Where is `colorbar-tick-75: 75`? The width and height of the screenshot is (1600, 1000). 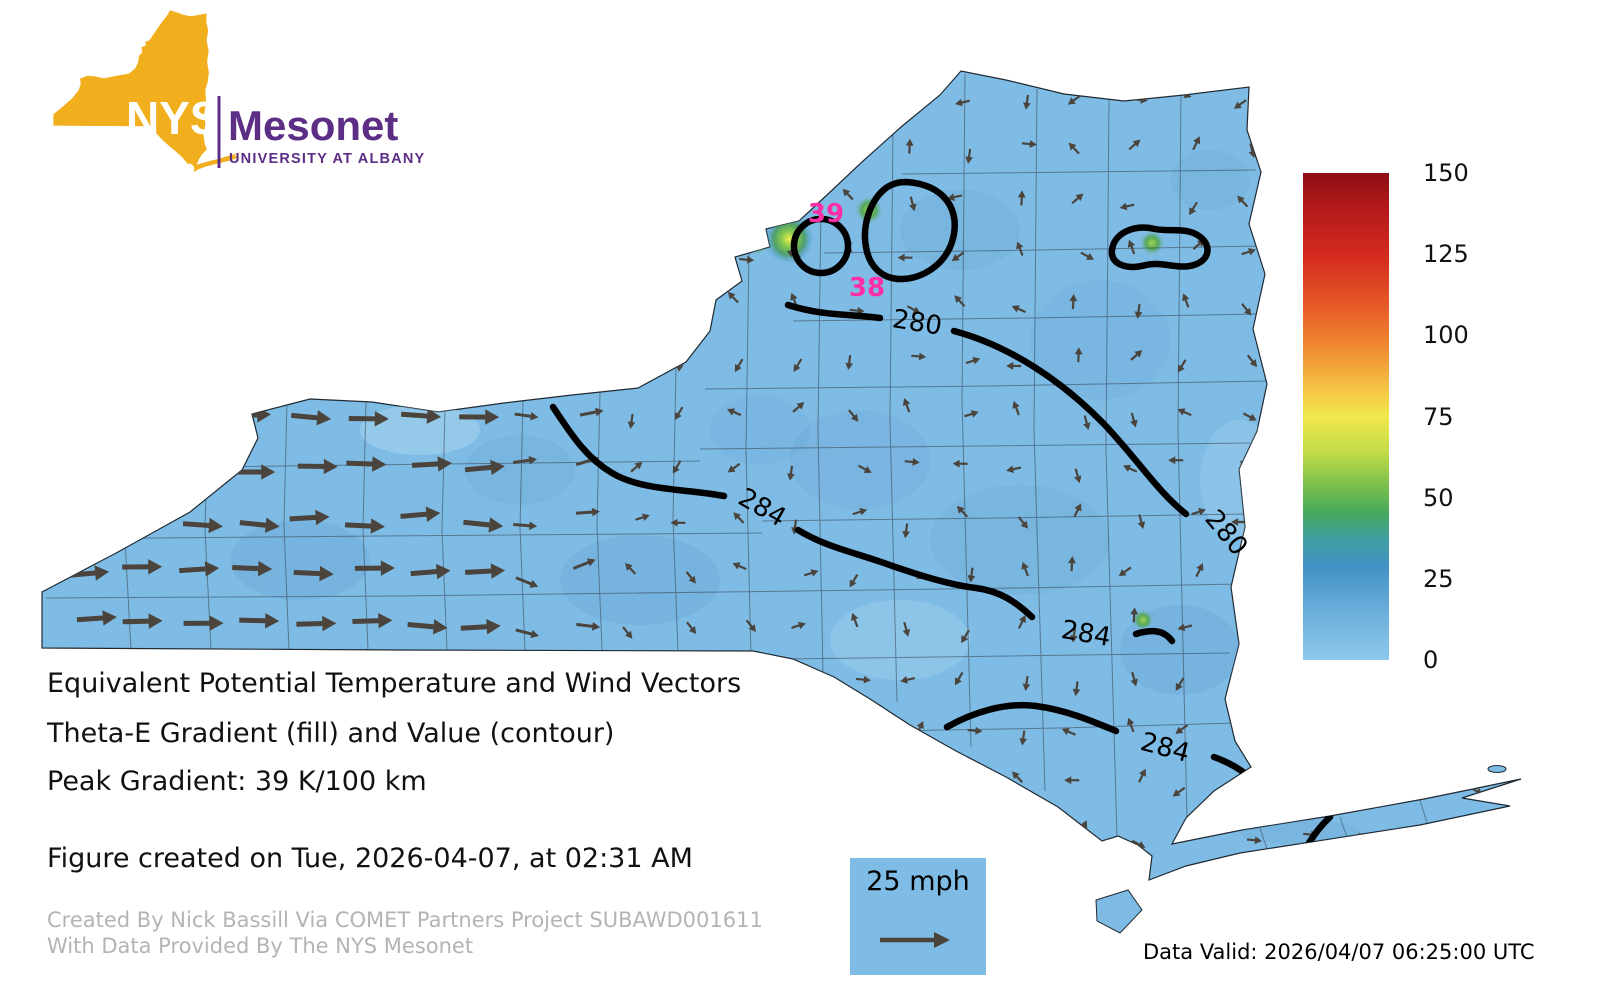
colorbar-tick-75: 75 is located at coordinates (1438, 417).